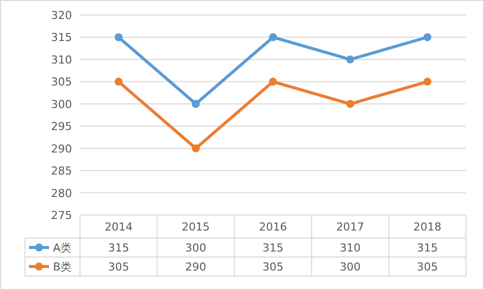 Image resolution: width=484 pixels, height=290 pixels. Describe the element at coordinates (350, 248) in the screenshot. I see `data-label: 310` at that location.